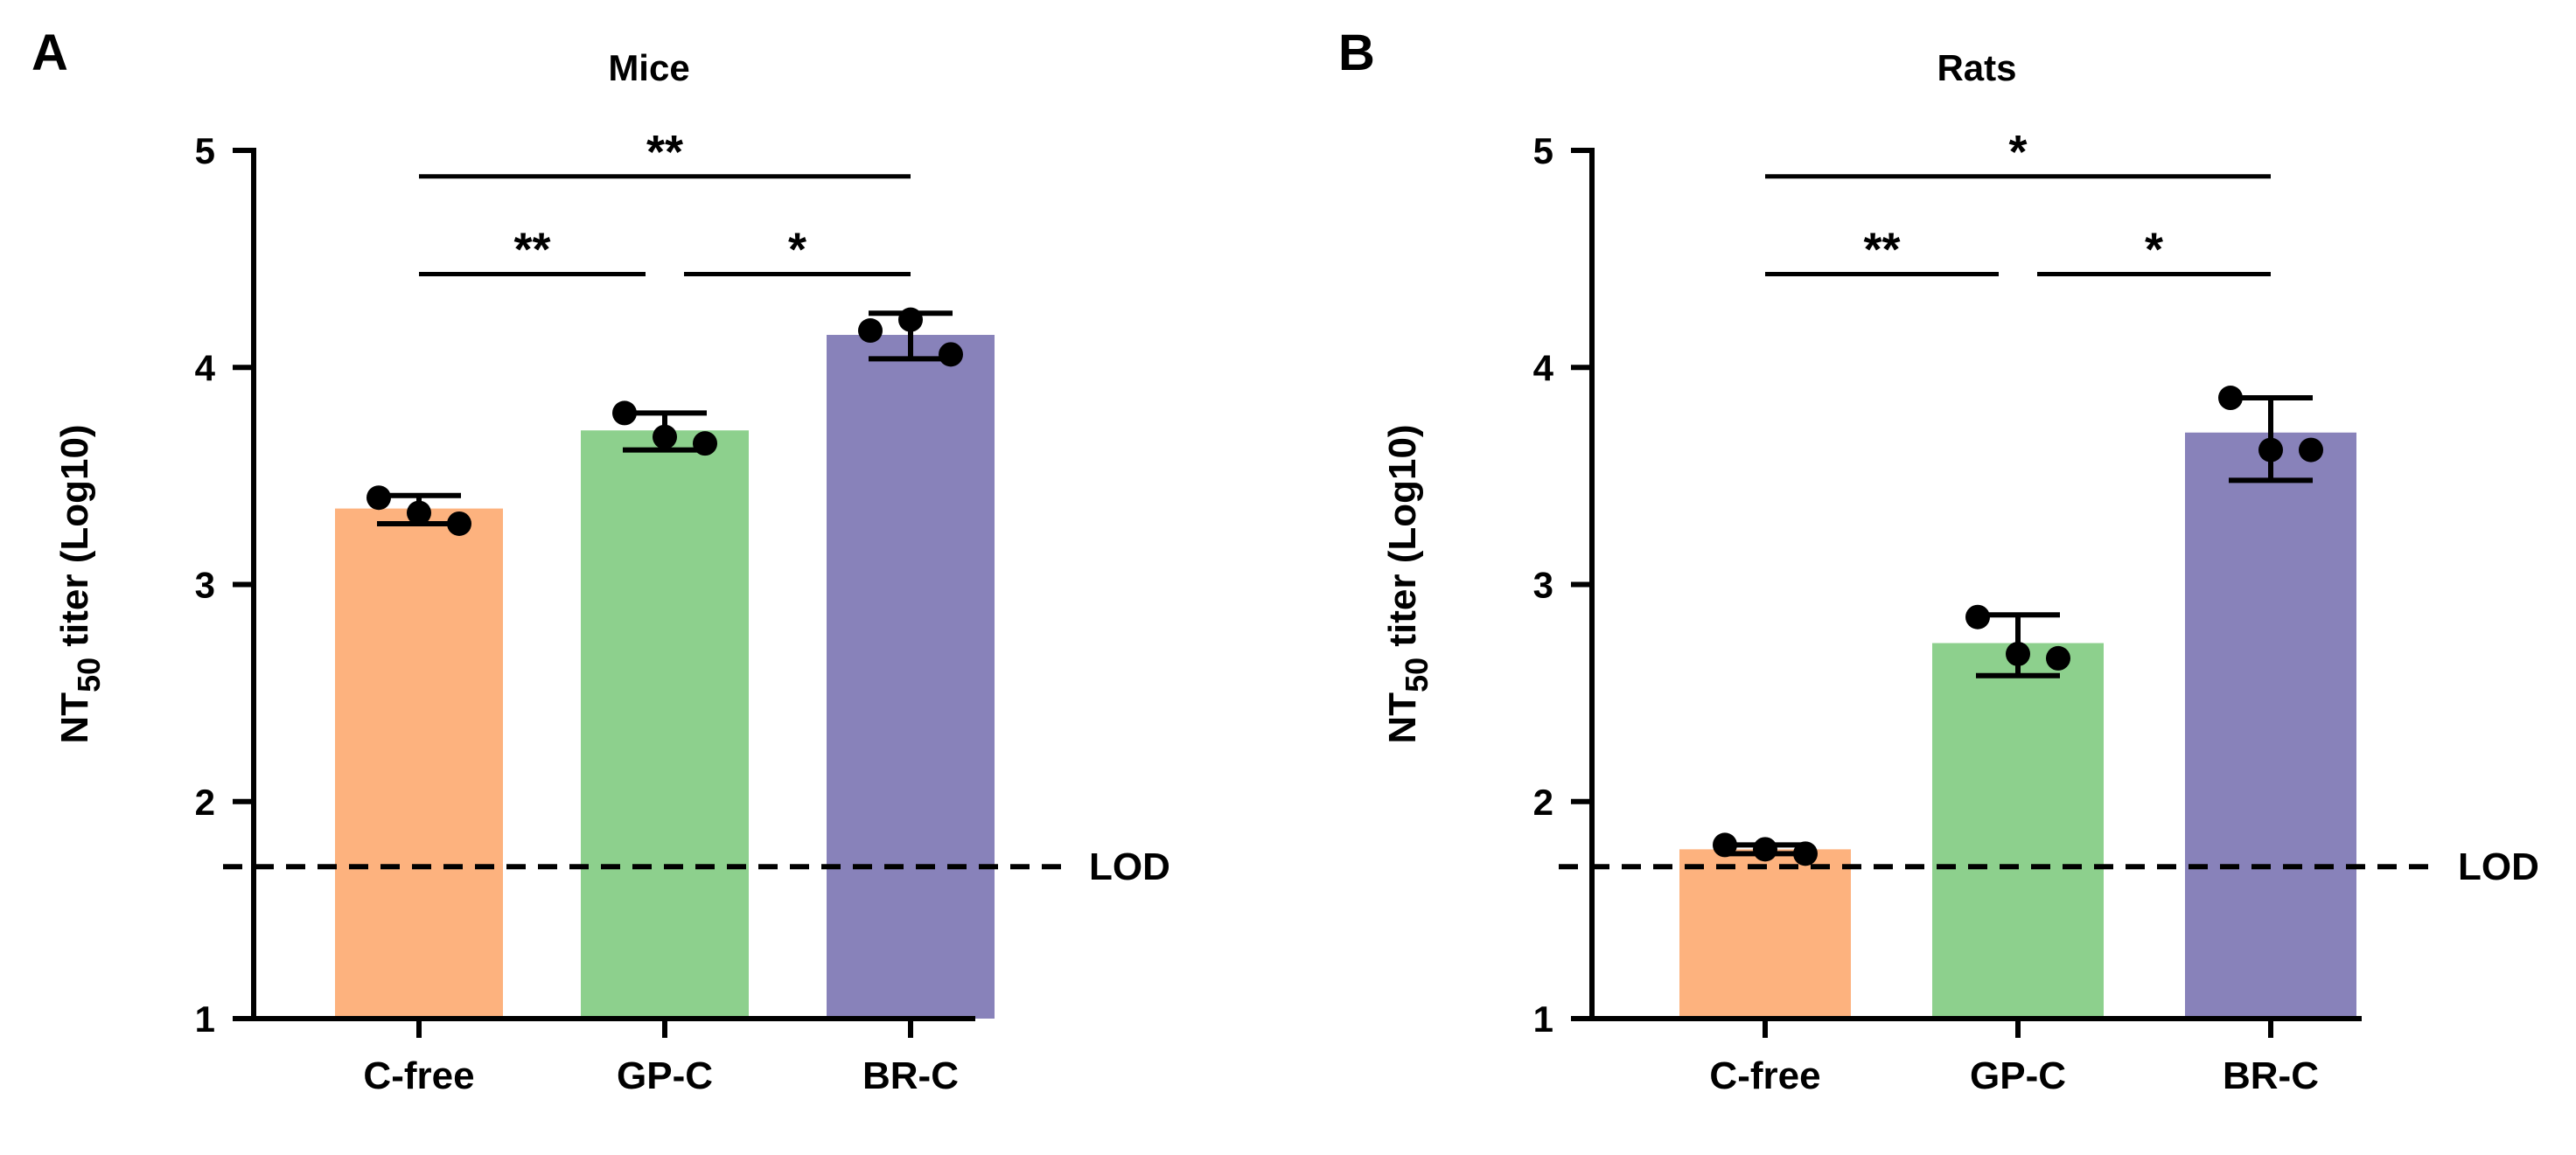 This screenshot has height=1155, width=2576. Describe the element at coordinates (659, 201) in the screenshot. I see `significance-labels: ** ** *` at that location.